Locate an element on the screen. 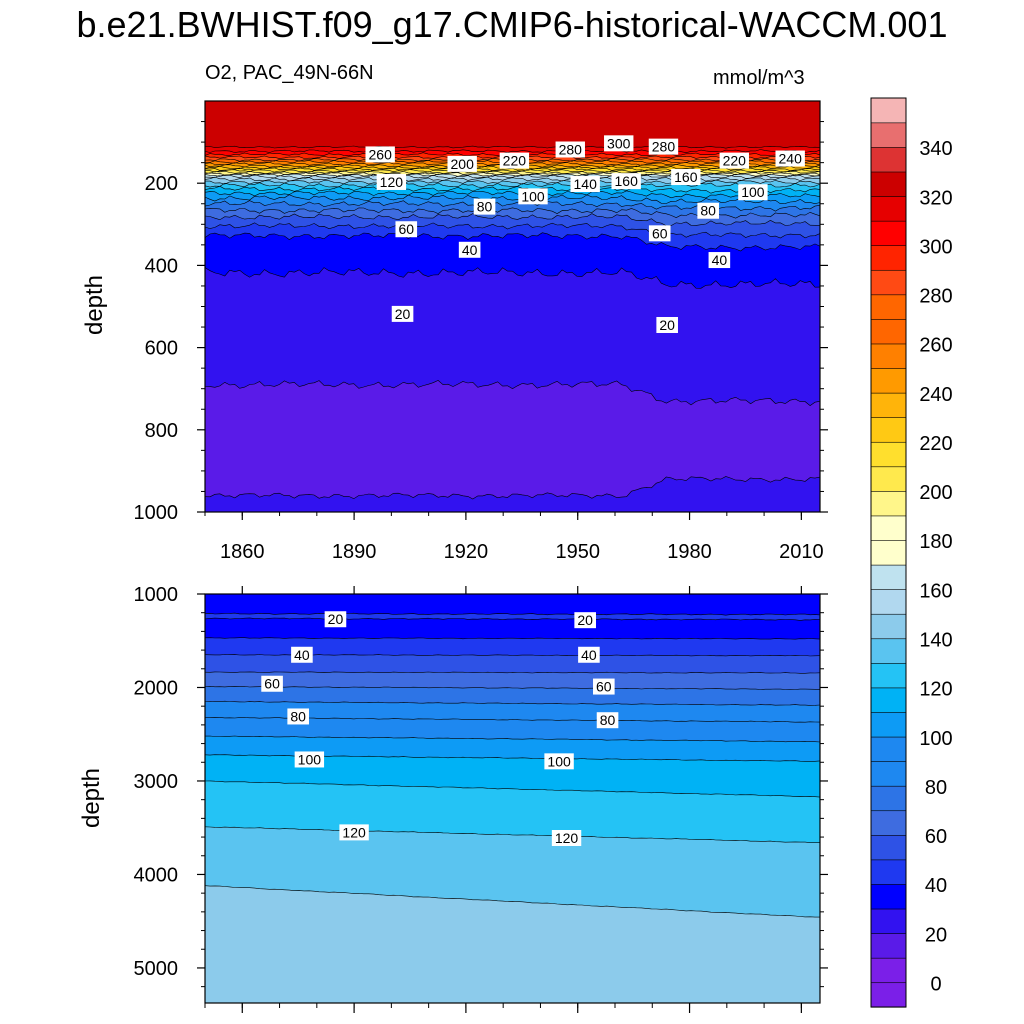 The height and width of the screenshot is (1024, 1024). colorbar-tick-label: 320 is located at coordinates (935, 198).